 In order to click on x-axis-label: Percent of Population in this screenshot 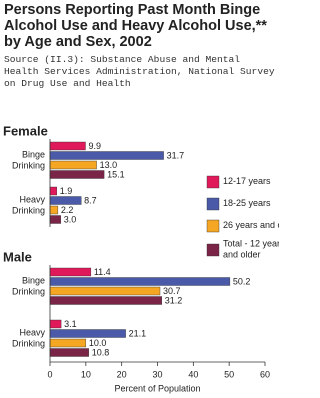, I will do `click(157, 388)`.